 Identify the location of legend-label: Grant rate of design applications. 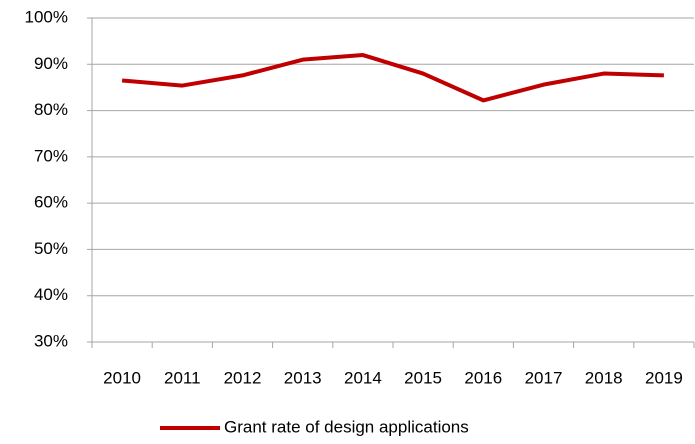
(346, 426).